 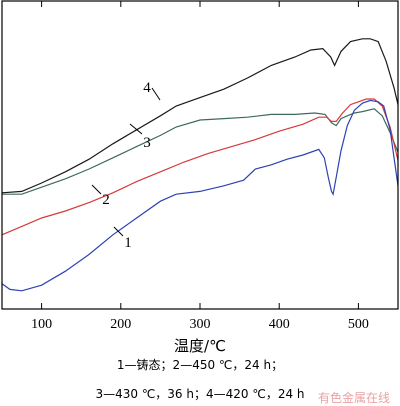 I want to click on x-tick-label: 200, so click(x=120, y=324).